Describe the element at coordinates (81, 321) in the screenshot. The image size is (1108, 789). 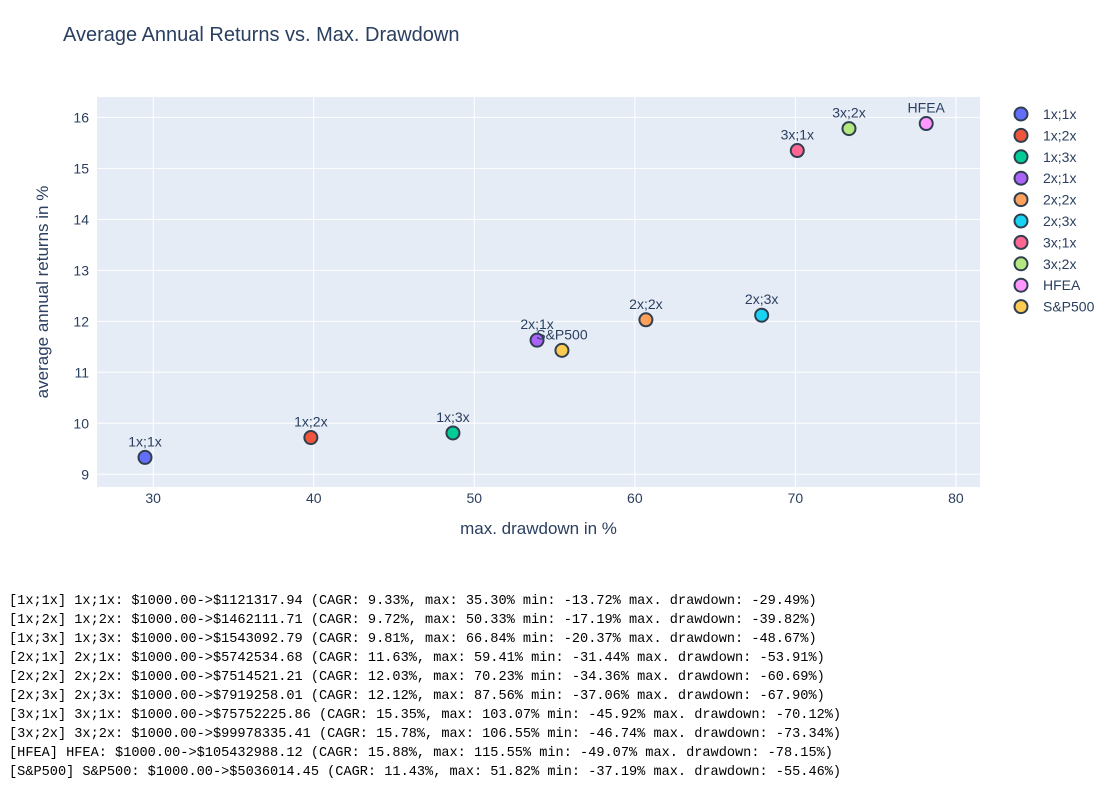
I see `y-tick-label: 12` at that location.